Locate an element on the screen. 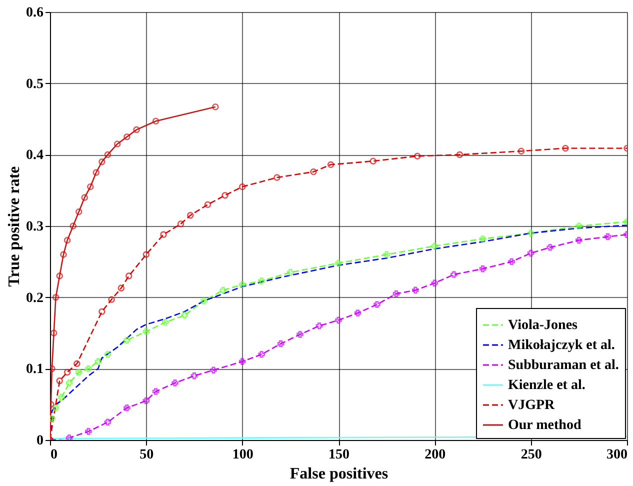 The width and height of the screenshot is (633, 486). x-tick-label: 0 is located at coordinates (54, 455).